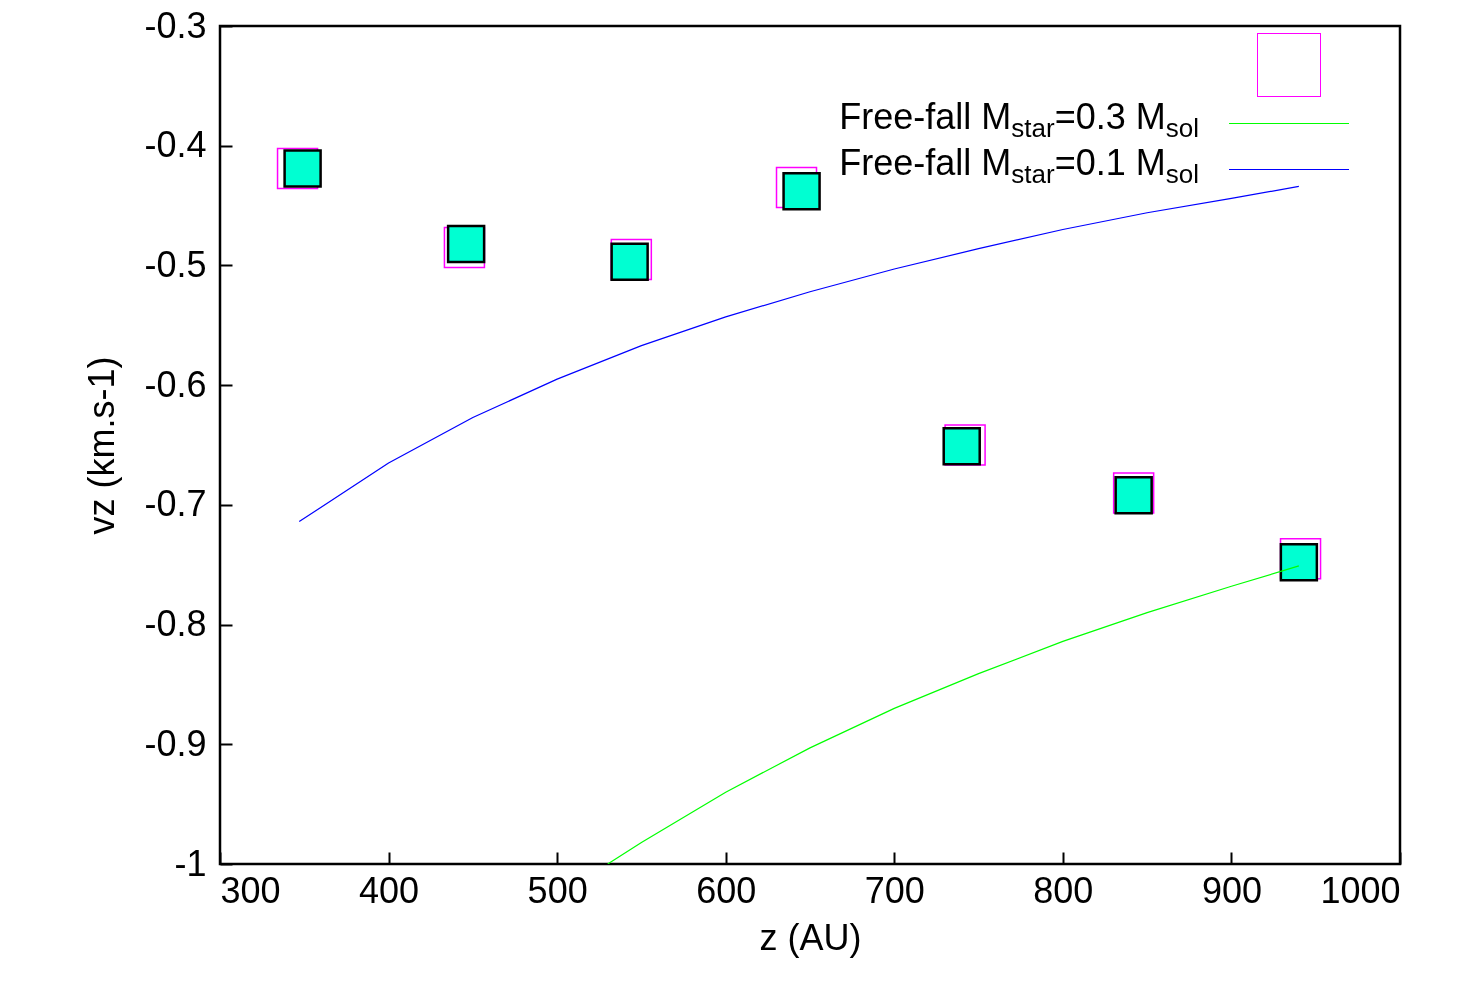  I want to click on x-tick-label: 600, so click(726, 890).